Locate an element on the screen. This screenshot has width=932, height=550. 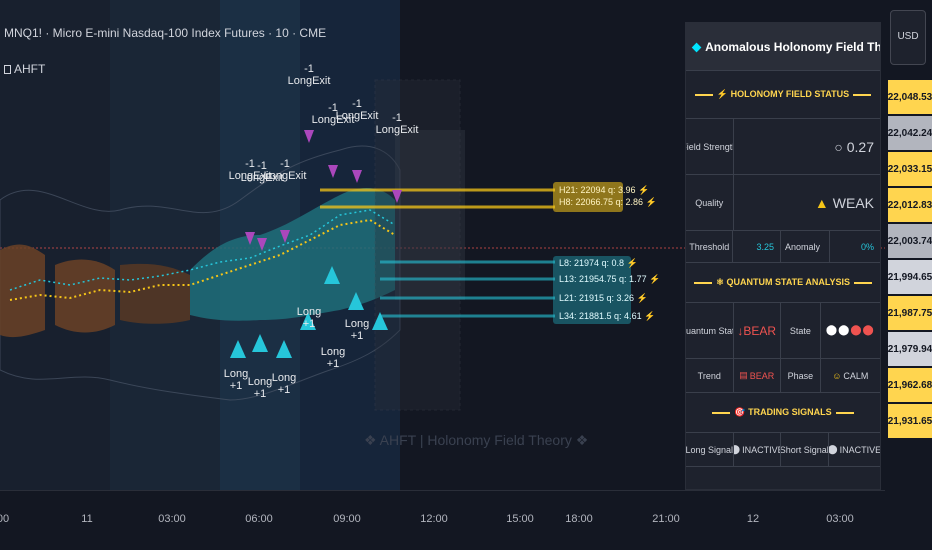
quality-value-cell: ▲ WEAK is located at coordinates (807, 202).